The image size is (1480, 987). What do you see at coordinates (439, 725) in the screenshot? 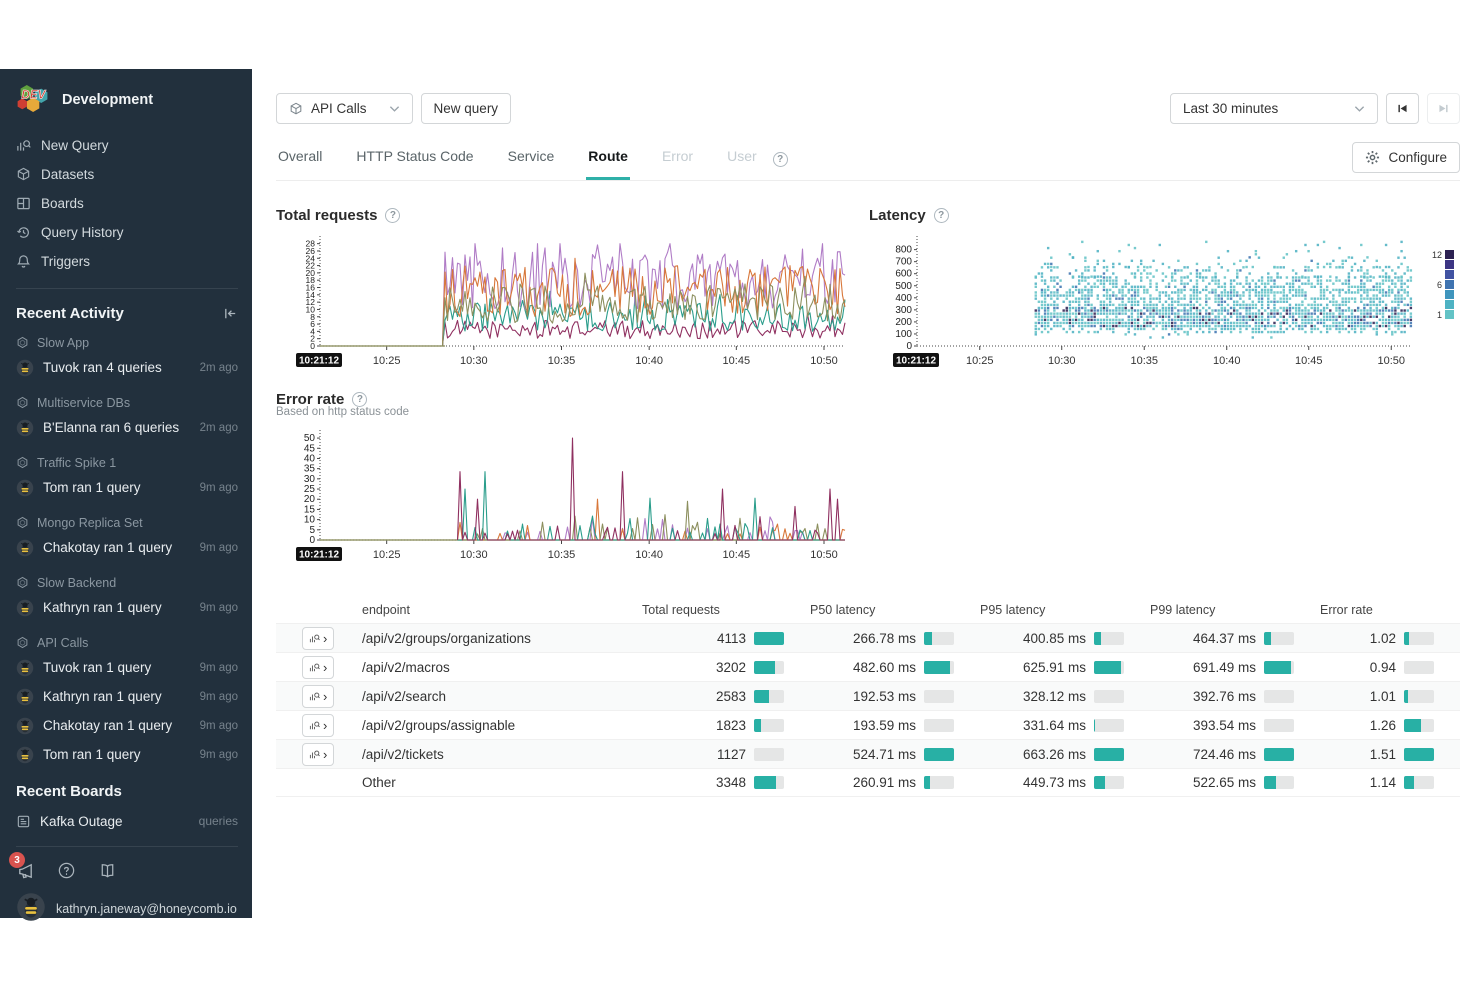
I see `endpoint-cell: /api/v2/groups/assignable` at bounding box center [439, 725].